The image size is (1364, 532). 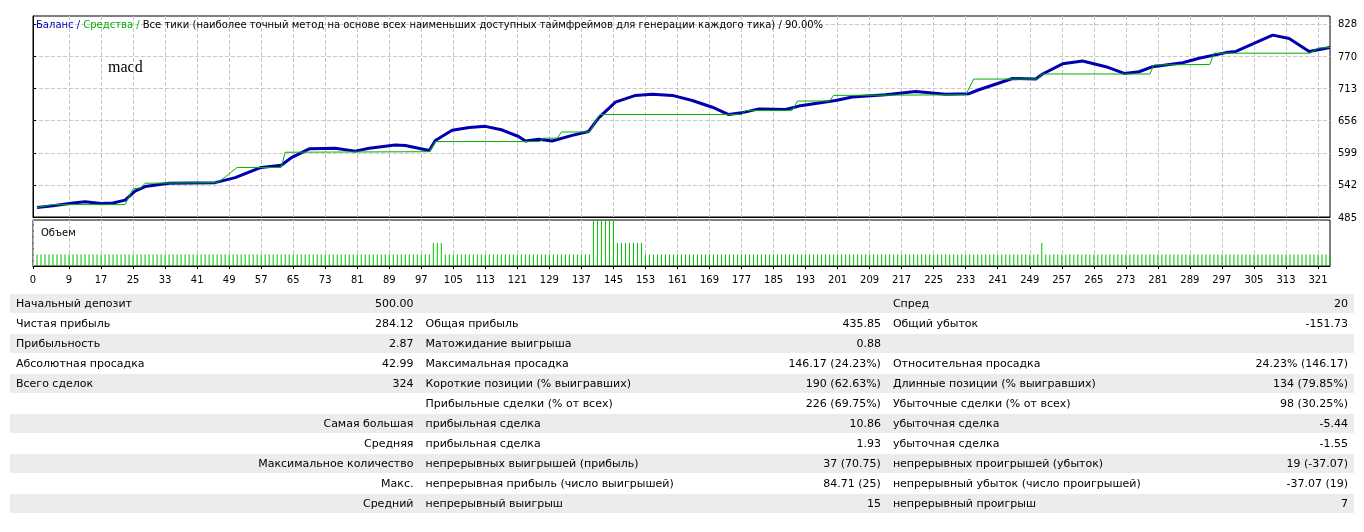 What do you see at coordinates (998, 279) in the screenshot?
I see `x-tick-label: 241` at bounding box center [998, 279].